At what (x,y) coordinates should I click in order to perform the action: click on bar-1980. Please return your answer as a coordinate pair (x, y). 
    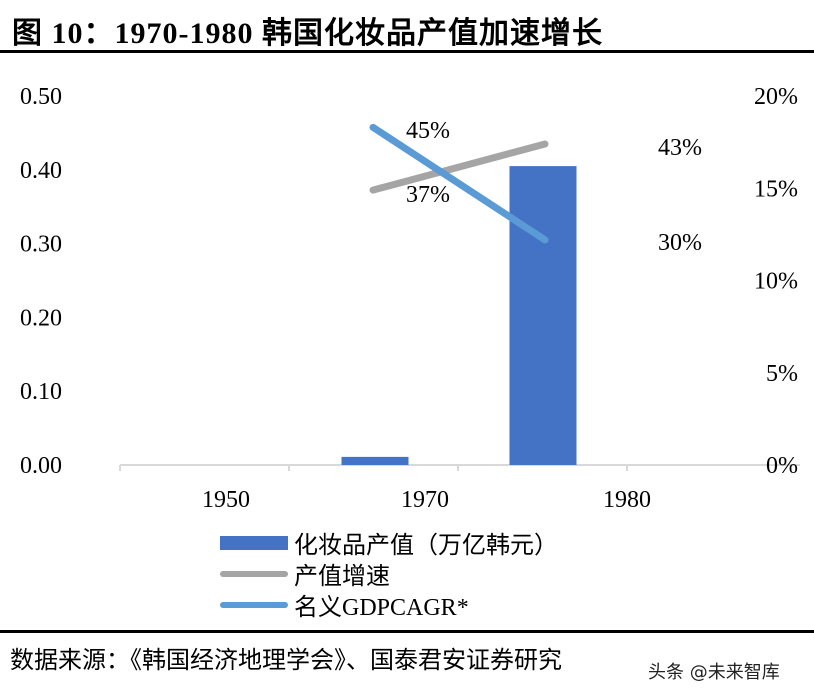
    Looking at the image, I should click on (543, 316).